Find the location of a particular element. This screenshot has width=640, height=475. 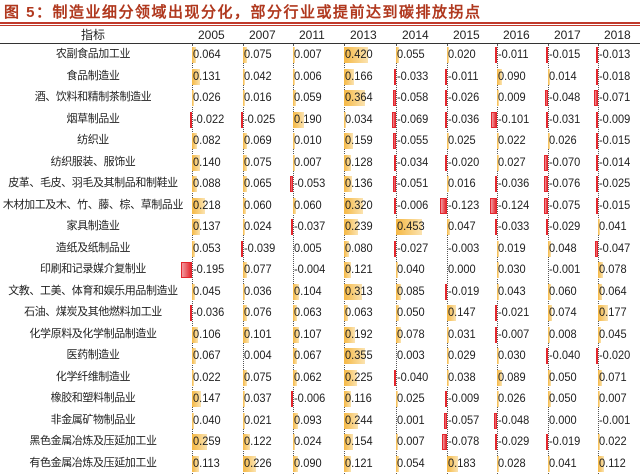

cell-value-2005: 0.064 is located at coordinates (207, 54).